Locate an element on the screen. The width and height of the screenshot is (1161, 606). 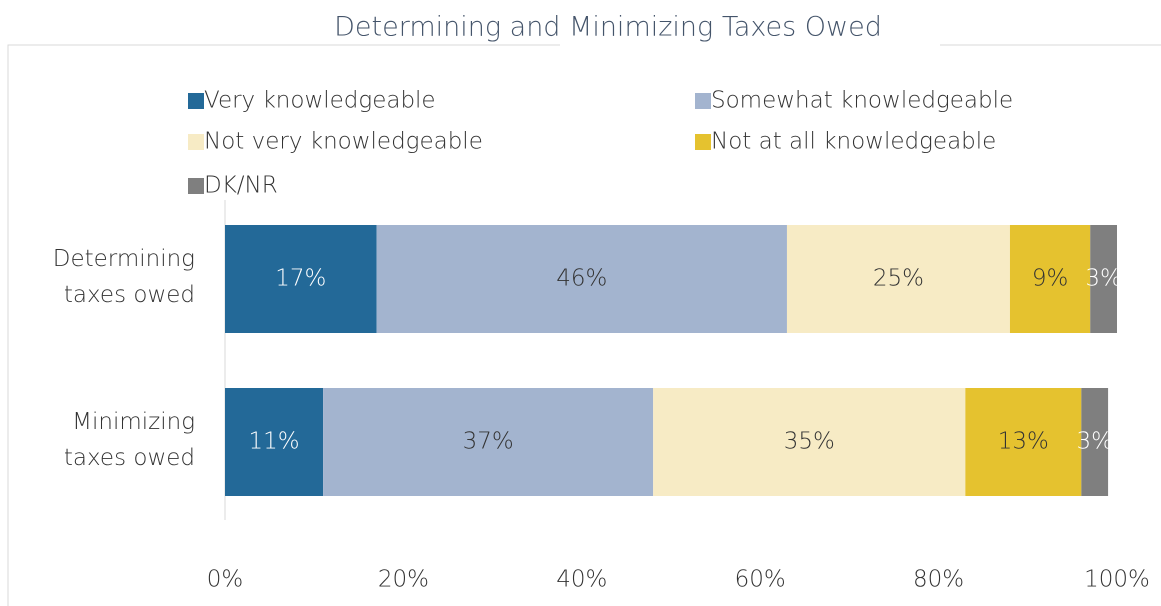
data-label: 25% is located at coordinates (898, 279).